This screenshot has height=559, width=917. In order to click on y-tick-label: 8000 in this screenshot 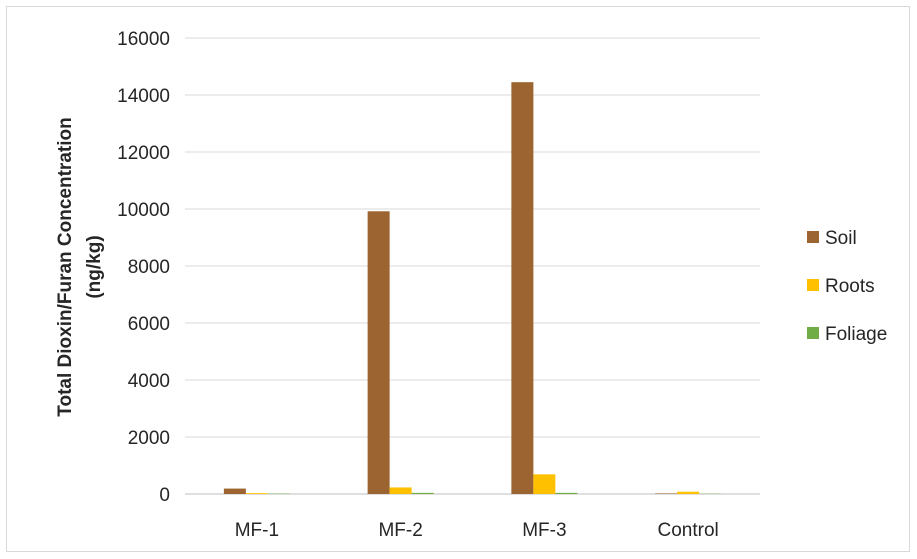, I will do `click(149, 267)`.